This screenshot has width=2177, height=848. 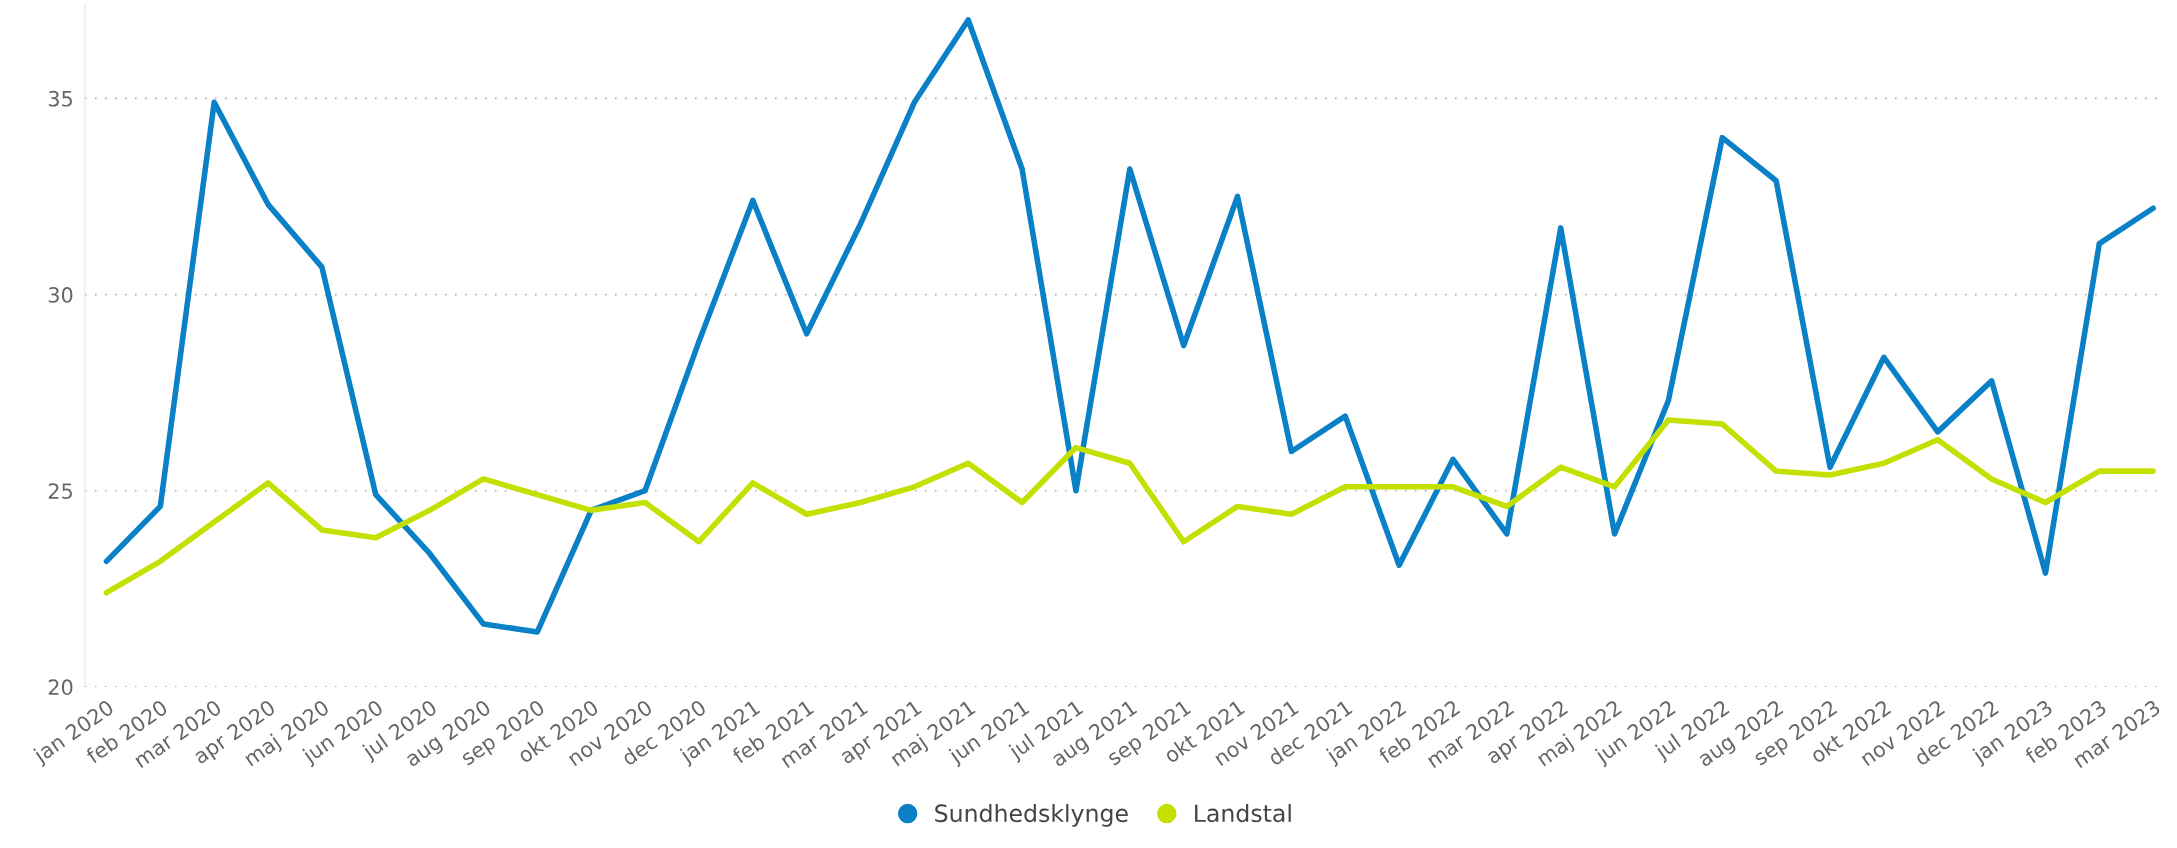 What do you see at coordinates (60, 491) in the screenshot?
I see `y-tick-label: 25` at bounding box center [60, 491].